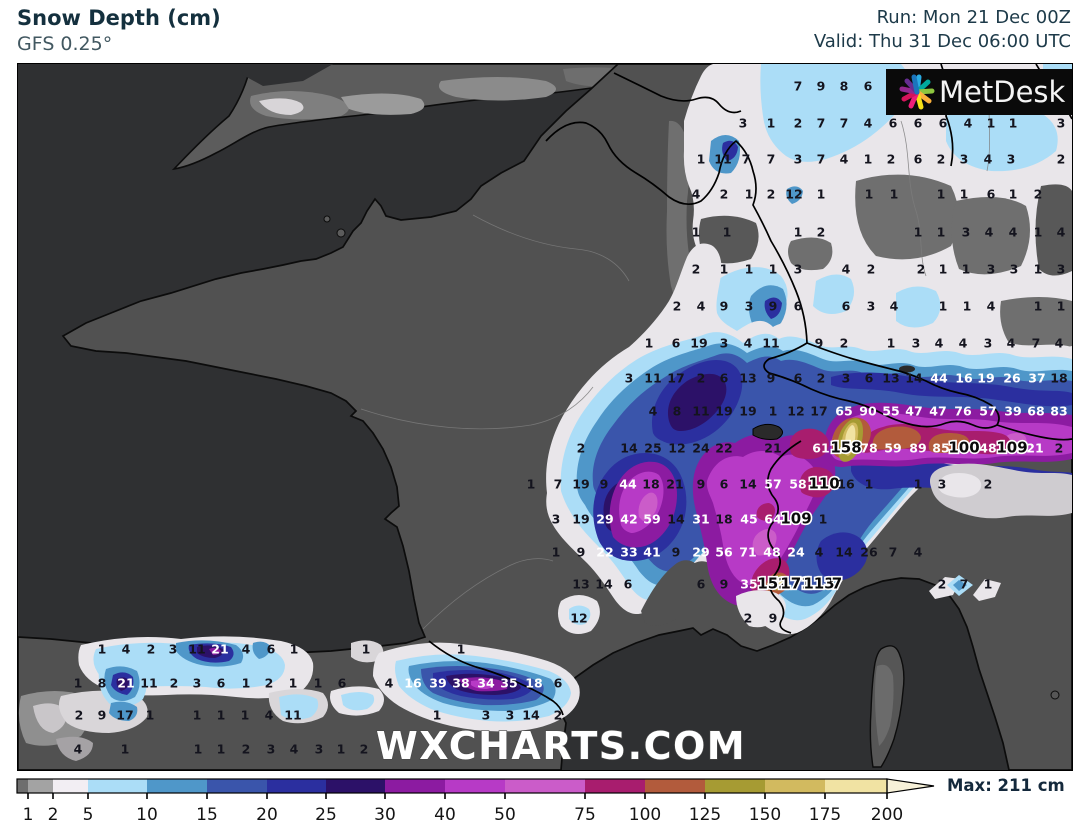 The height and width of the screenshot is (835, 1088). I want to click on watermark: WXCHARTS.COM, so click(561, 746).